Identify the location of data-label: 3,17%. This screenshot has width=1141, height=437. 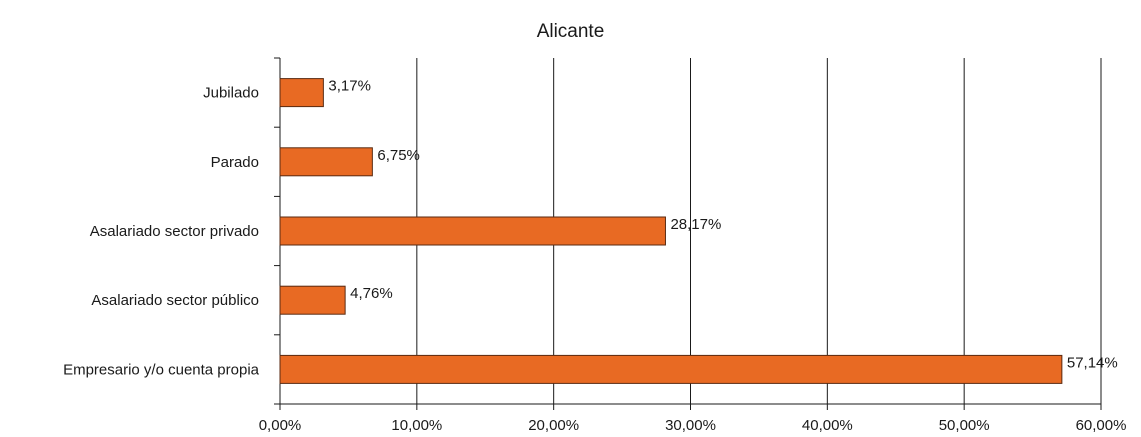
(349, 86).